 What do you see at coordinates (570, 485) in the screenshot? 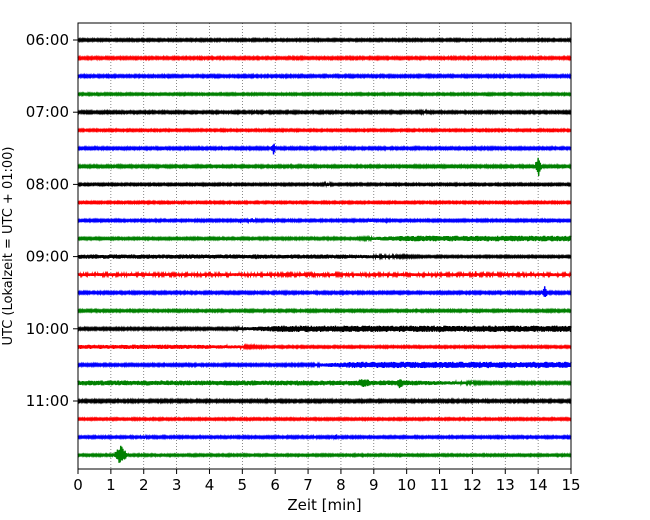
I see `x-tick-label: 15` at bounding box center [570, 485].